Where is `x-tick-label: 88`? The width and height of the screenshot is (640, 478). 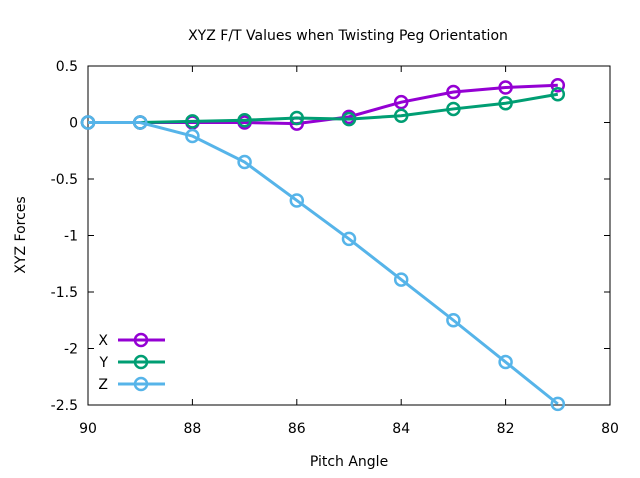 x-tick-label: 88 is located at coordinates (192, 429).